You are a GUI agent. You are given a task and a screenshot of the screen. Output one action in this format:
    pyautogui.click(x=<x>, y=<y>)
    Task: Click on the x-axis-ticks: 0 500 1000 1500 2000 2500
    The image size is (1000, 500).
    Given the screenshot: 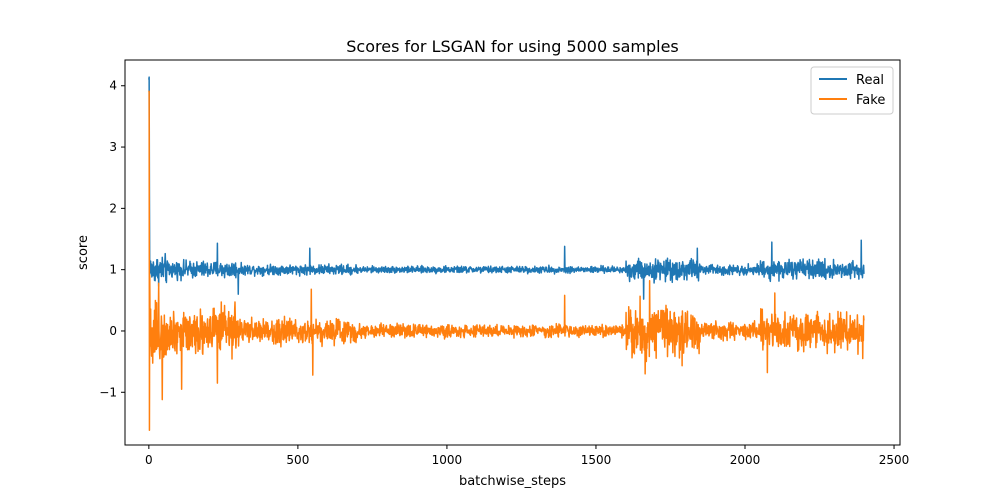 What is the action you would take?
    pyautogui.click(x=527, y=456)
    